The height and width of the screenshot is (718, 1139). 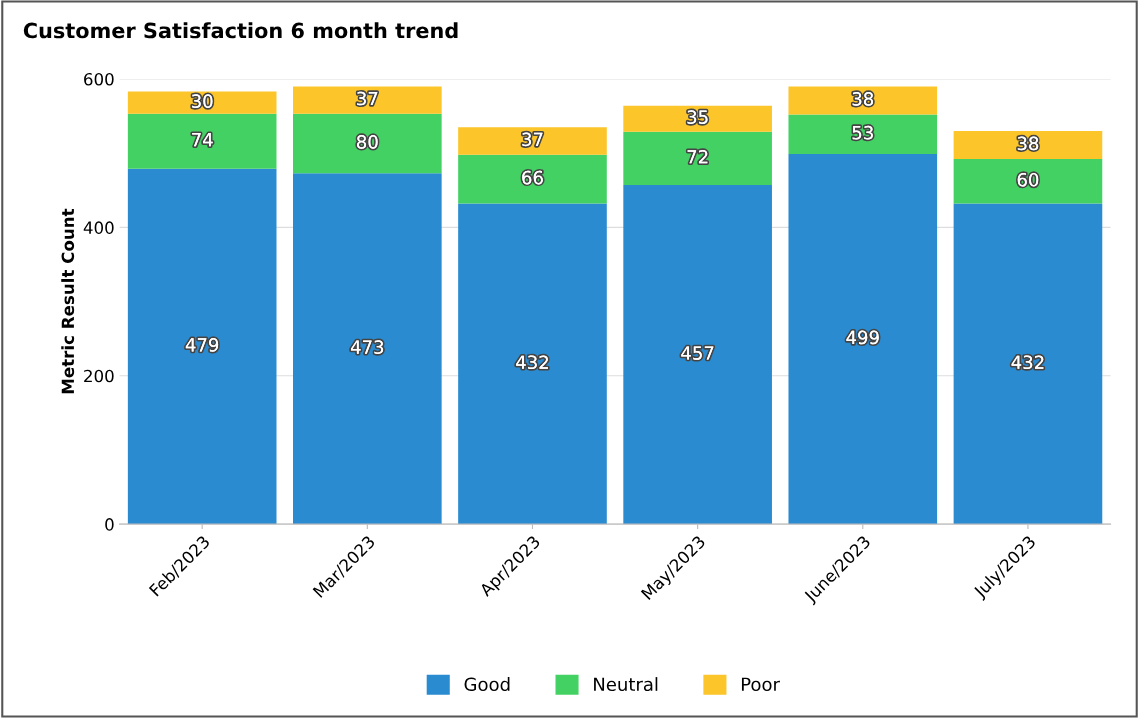 I want to click on chart-title: Customer Satisfaction 6 month trend, so click(x=240, y=30).